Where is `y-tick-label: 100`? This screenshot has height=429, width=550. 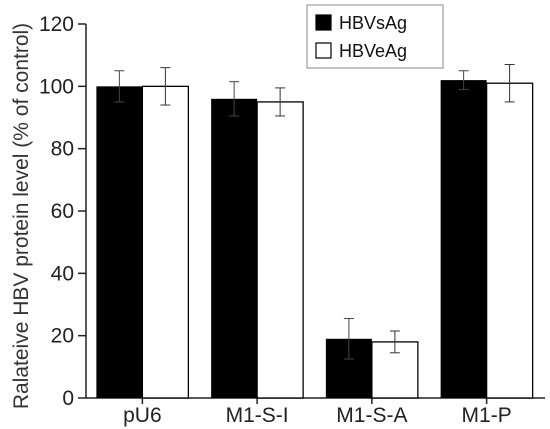 y-tick-label: 100 is located at coordinates (56, 86).